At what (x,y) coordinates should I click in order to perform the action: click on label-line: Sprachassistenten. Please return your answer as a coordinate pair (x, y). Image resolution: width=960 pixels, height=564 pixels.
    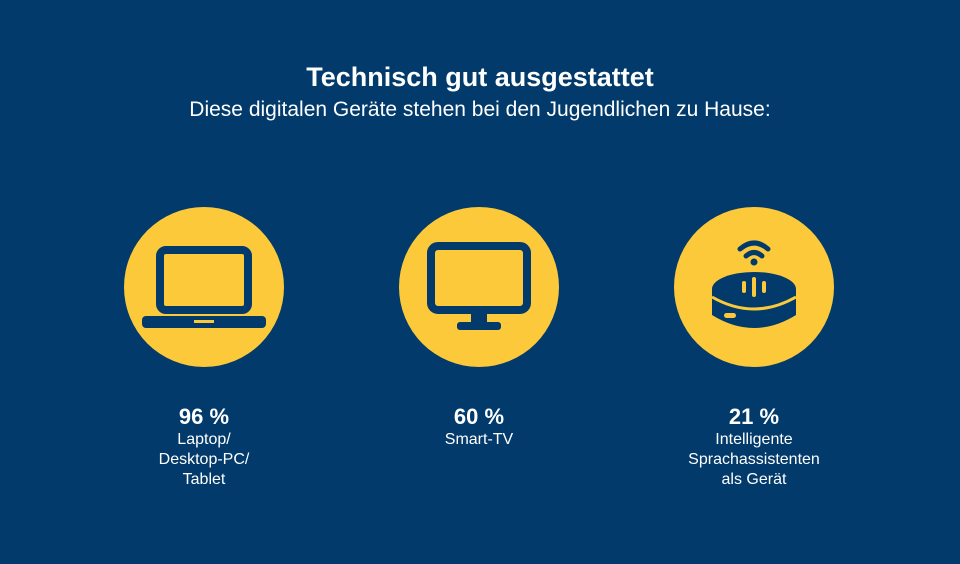
    Looking at the image, I should click on (754, 459).